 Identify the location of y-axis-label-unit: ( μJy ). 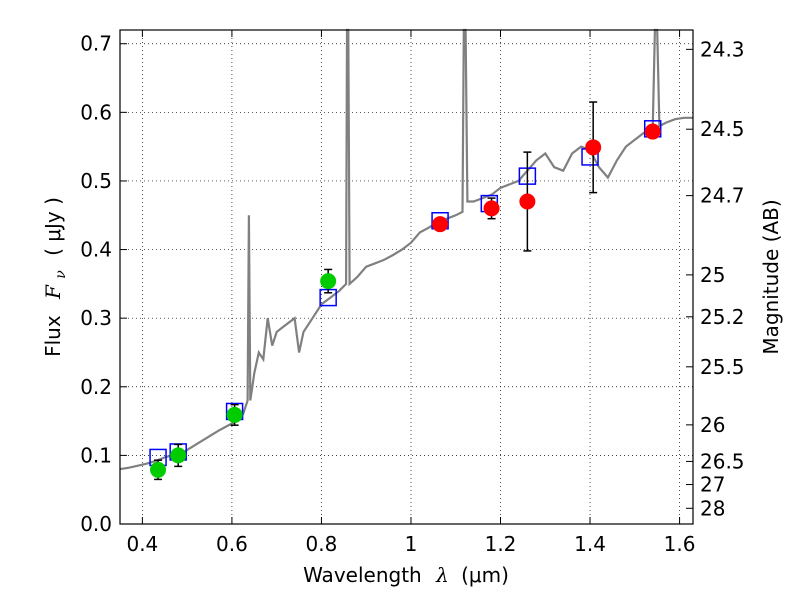
(53, 226).